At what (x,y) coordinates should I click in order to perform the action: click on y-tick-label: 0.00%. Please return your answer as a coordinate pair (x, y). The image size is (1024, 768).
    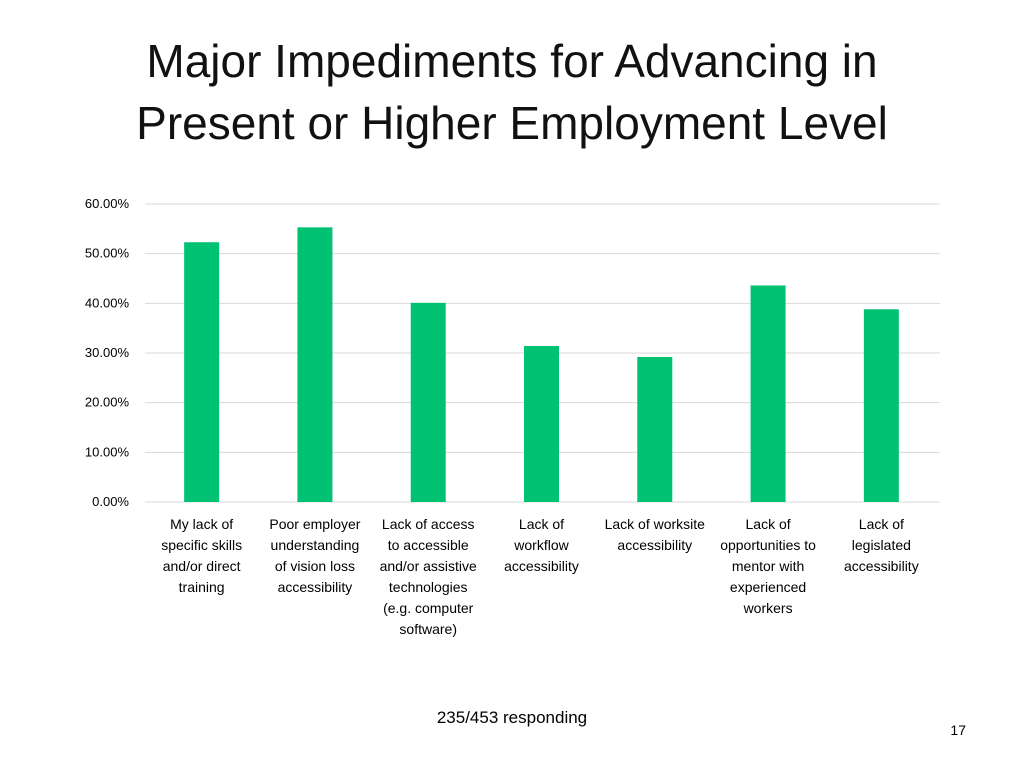
    Looking at the image, I should click on (110, 501).